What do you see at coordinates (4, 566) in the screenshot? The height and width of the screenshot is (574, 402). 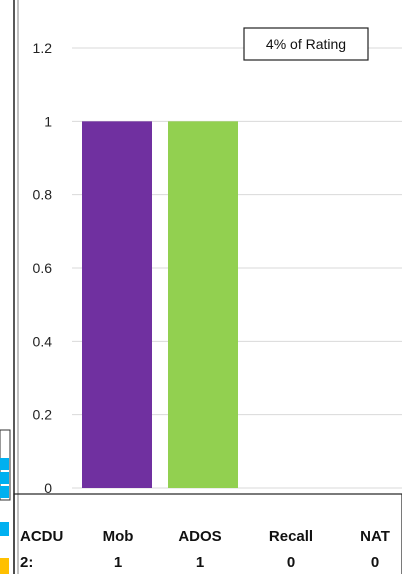 I see `side-cell-yellow` at bounding box center [4, 566].